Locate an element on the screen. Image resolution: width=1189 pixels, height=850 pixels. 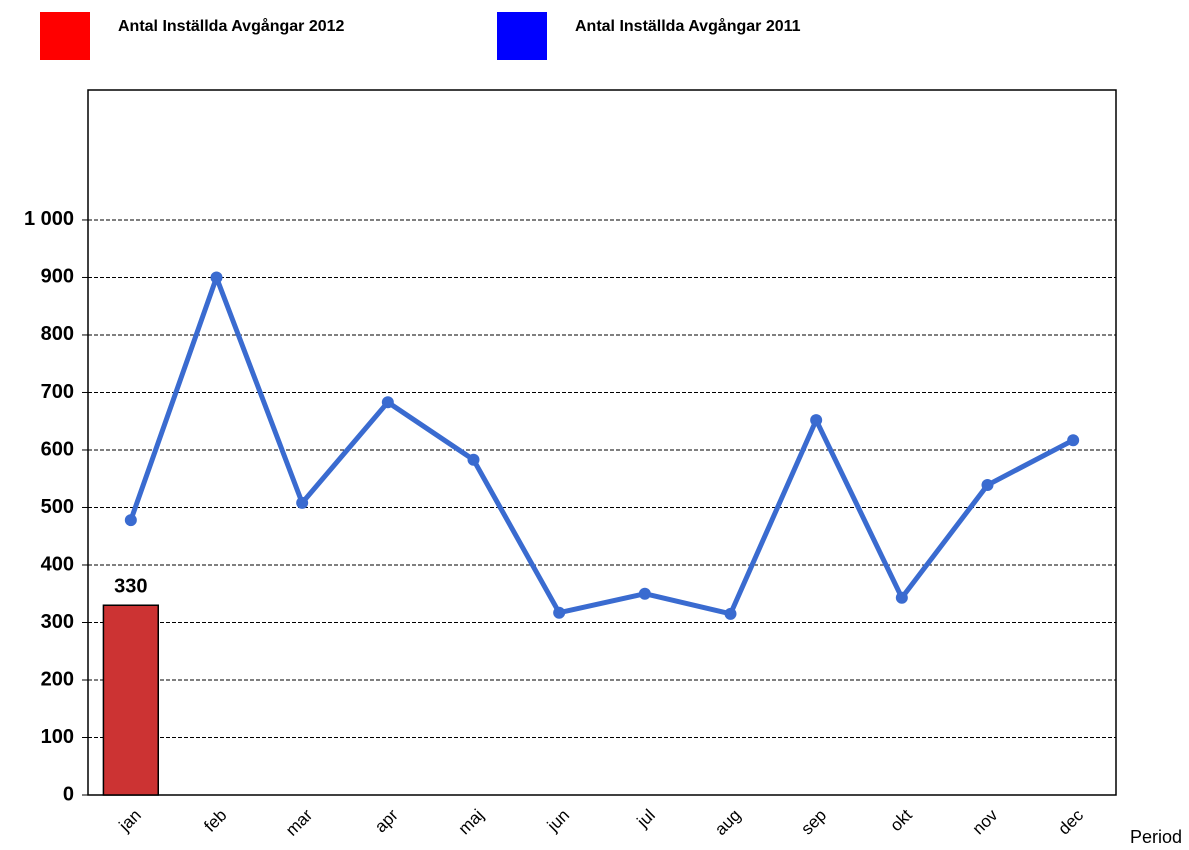
x-tick-label: feb is located at coordinates (215, 821).